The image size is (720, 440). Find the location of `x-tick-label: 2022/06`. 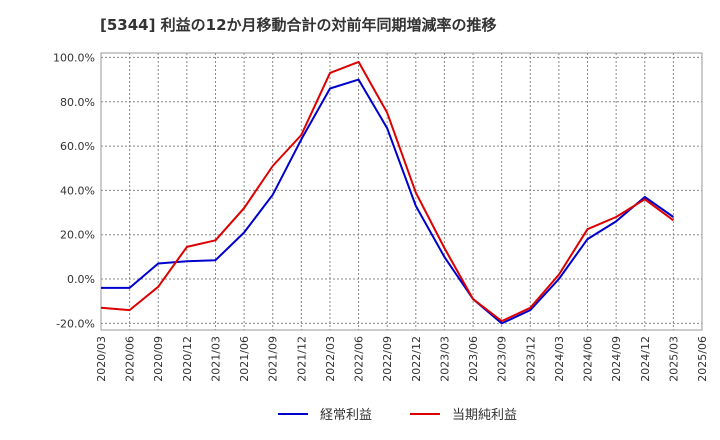

x-tick-label: 2022/06 is located at coordinates (359, 359).